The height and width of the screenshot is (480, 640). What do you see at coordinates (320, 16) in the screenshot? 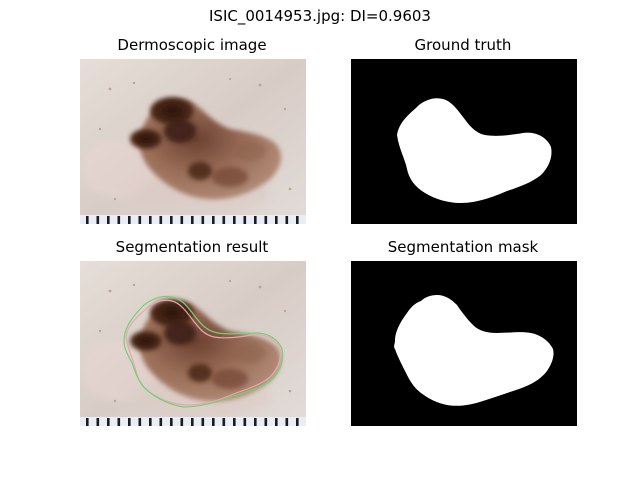
I see `figure-title: ISIC_0014953.jpg: DI=0.9603` at bounding box center [320, 16].